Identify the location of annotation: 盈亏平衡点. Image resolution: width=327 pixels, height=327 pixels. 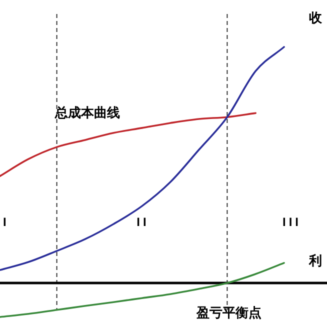
(229, 312).